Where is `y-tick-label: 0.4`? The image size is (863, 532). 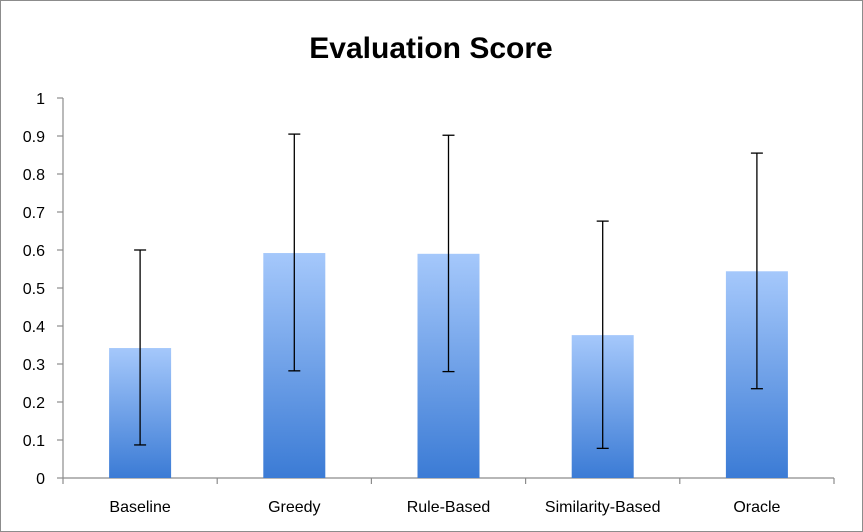 y-tick-label: 0.4 is located at coordinates (34, 327).